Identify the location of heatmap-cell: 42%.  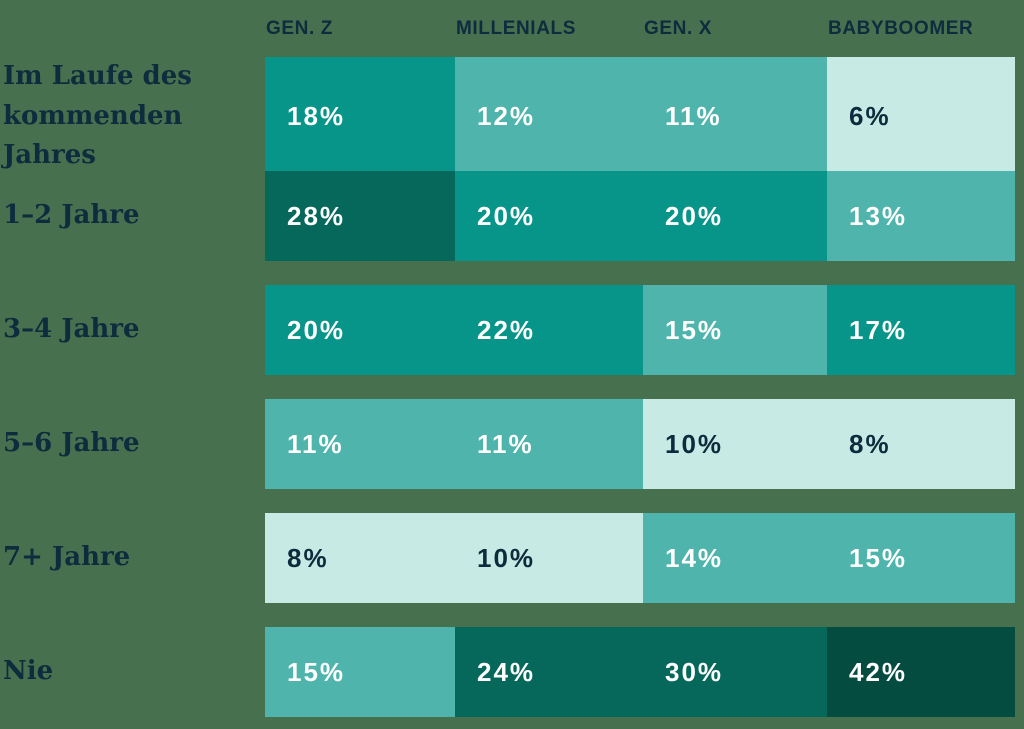
(921, 672).